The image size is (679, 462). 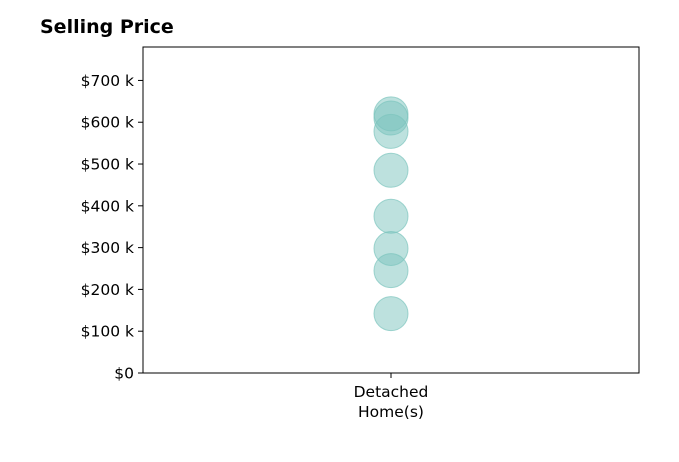 I want to click on x-tick-label: Detached Home(s), so click(x=391, y=402).